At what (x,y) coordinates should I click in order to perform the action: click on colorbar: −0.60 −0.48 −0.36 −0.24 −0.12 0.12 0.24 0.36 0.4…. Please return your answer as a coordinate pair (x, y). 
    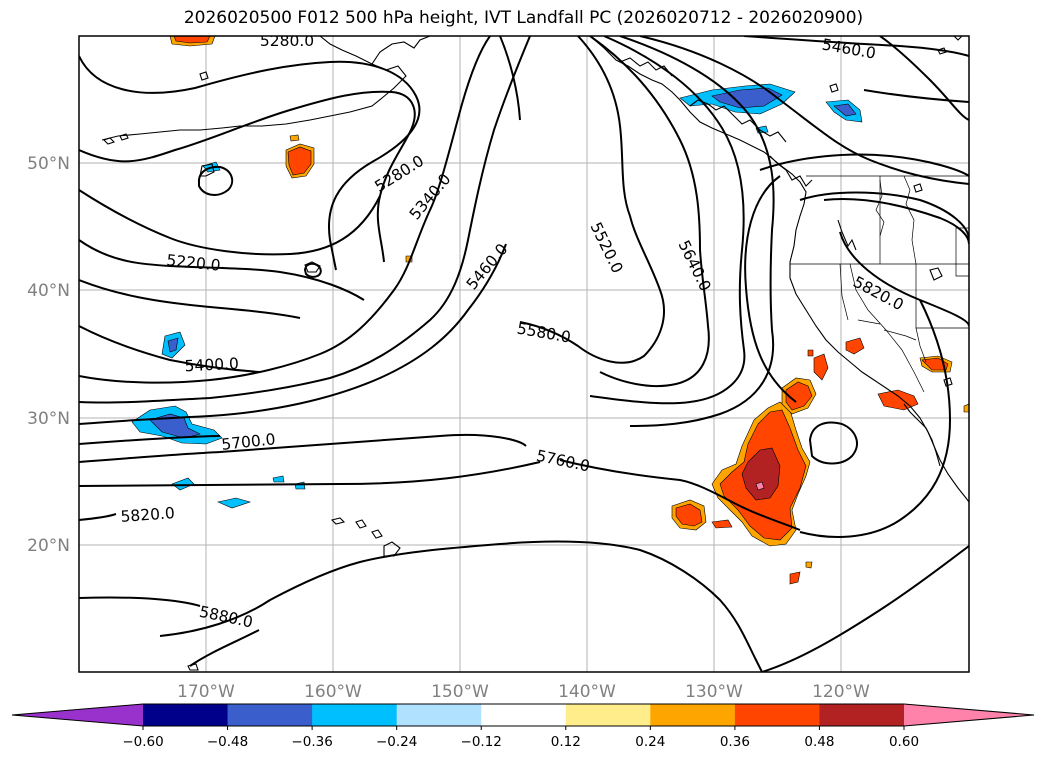
    Looking at the image, I should click on (523, 726).